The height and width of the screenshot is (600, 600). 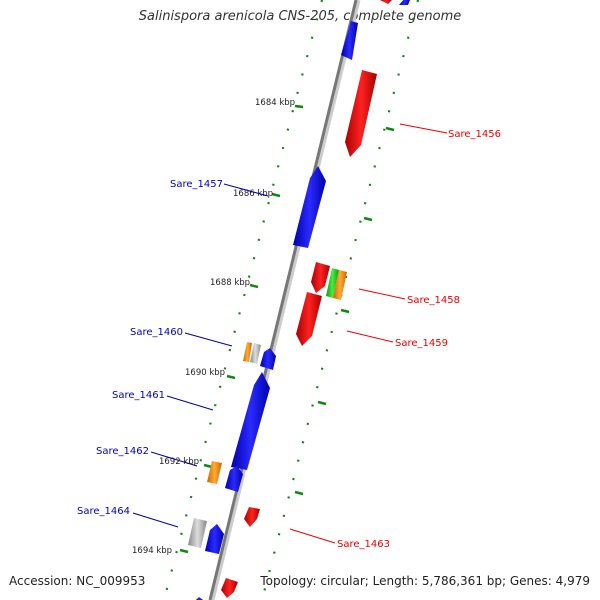 I want to click on gene-label-sare-1456: Sare_1456, so click(x=474, y=134).